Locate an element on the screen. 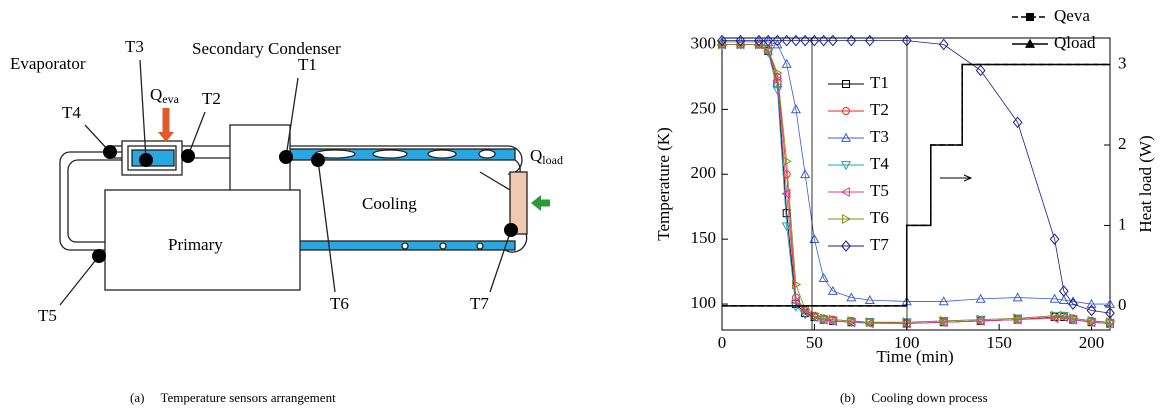  y2-tick-label: 3 is located at coordinates (1122, 62).